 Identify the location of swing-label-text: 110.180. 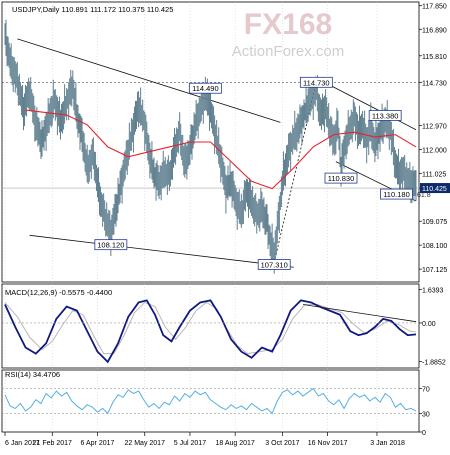
(396, 194).